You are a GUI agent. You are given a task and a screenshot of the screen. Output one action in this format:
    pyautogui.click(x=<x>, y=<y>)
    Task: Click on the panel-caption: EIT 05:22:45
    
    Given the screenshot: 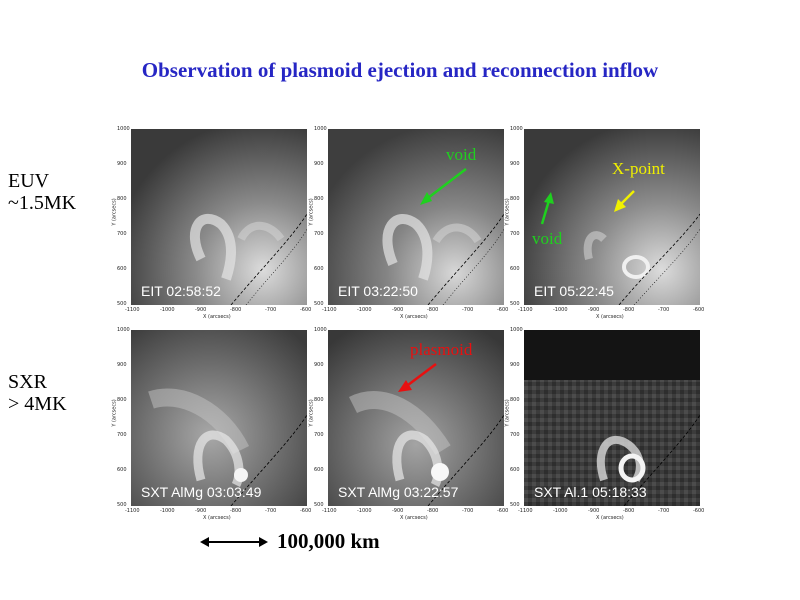 What is the action you would take?
    pyautogui.click(x=574, y=291)
    